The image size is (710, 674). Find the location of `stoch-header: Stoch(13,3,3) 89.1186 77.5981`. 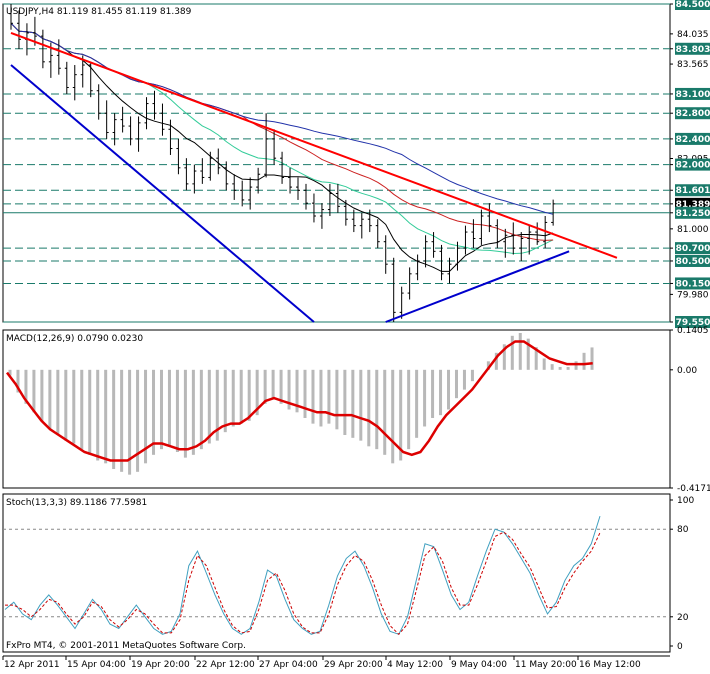

stoch-header: Stoch(13,3,3) 89.1186 77.5981 is located at coordinates (76, 503).